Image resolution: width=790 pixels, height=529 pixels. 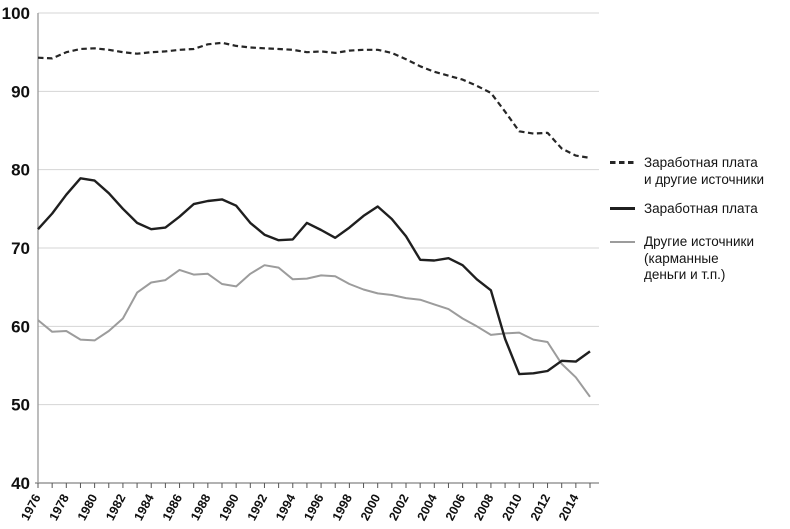 I want to click on y-tick-label: 100, so click(x=16, y=13).